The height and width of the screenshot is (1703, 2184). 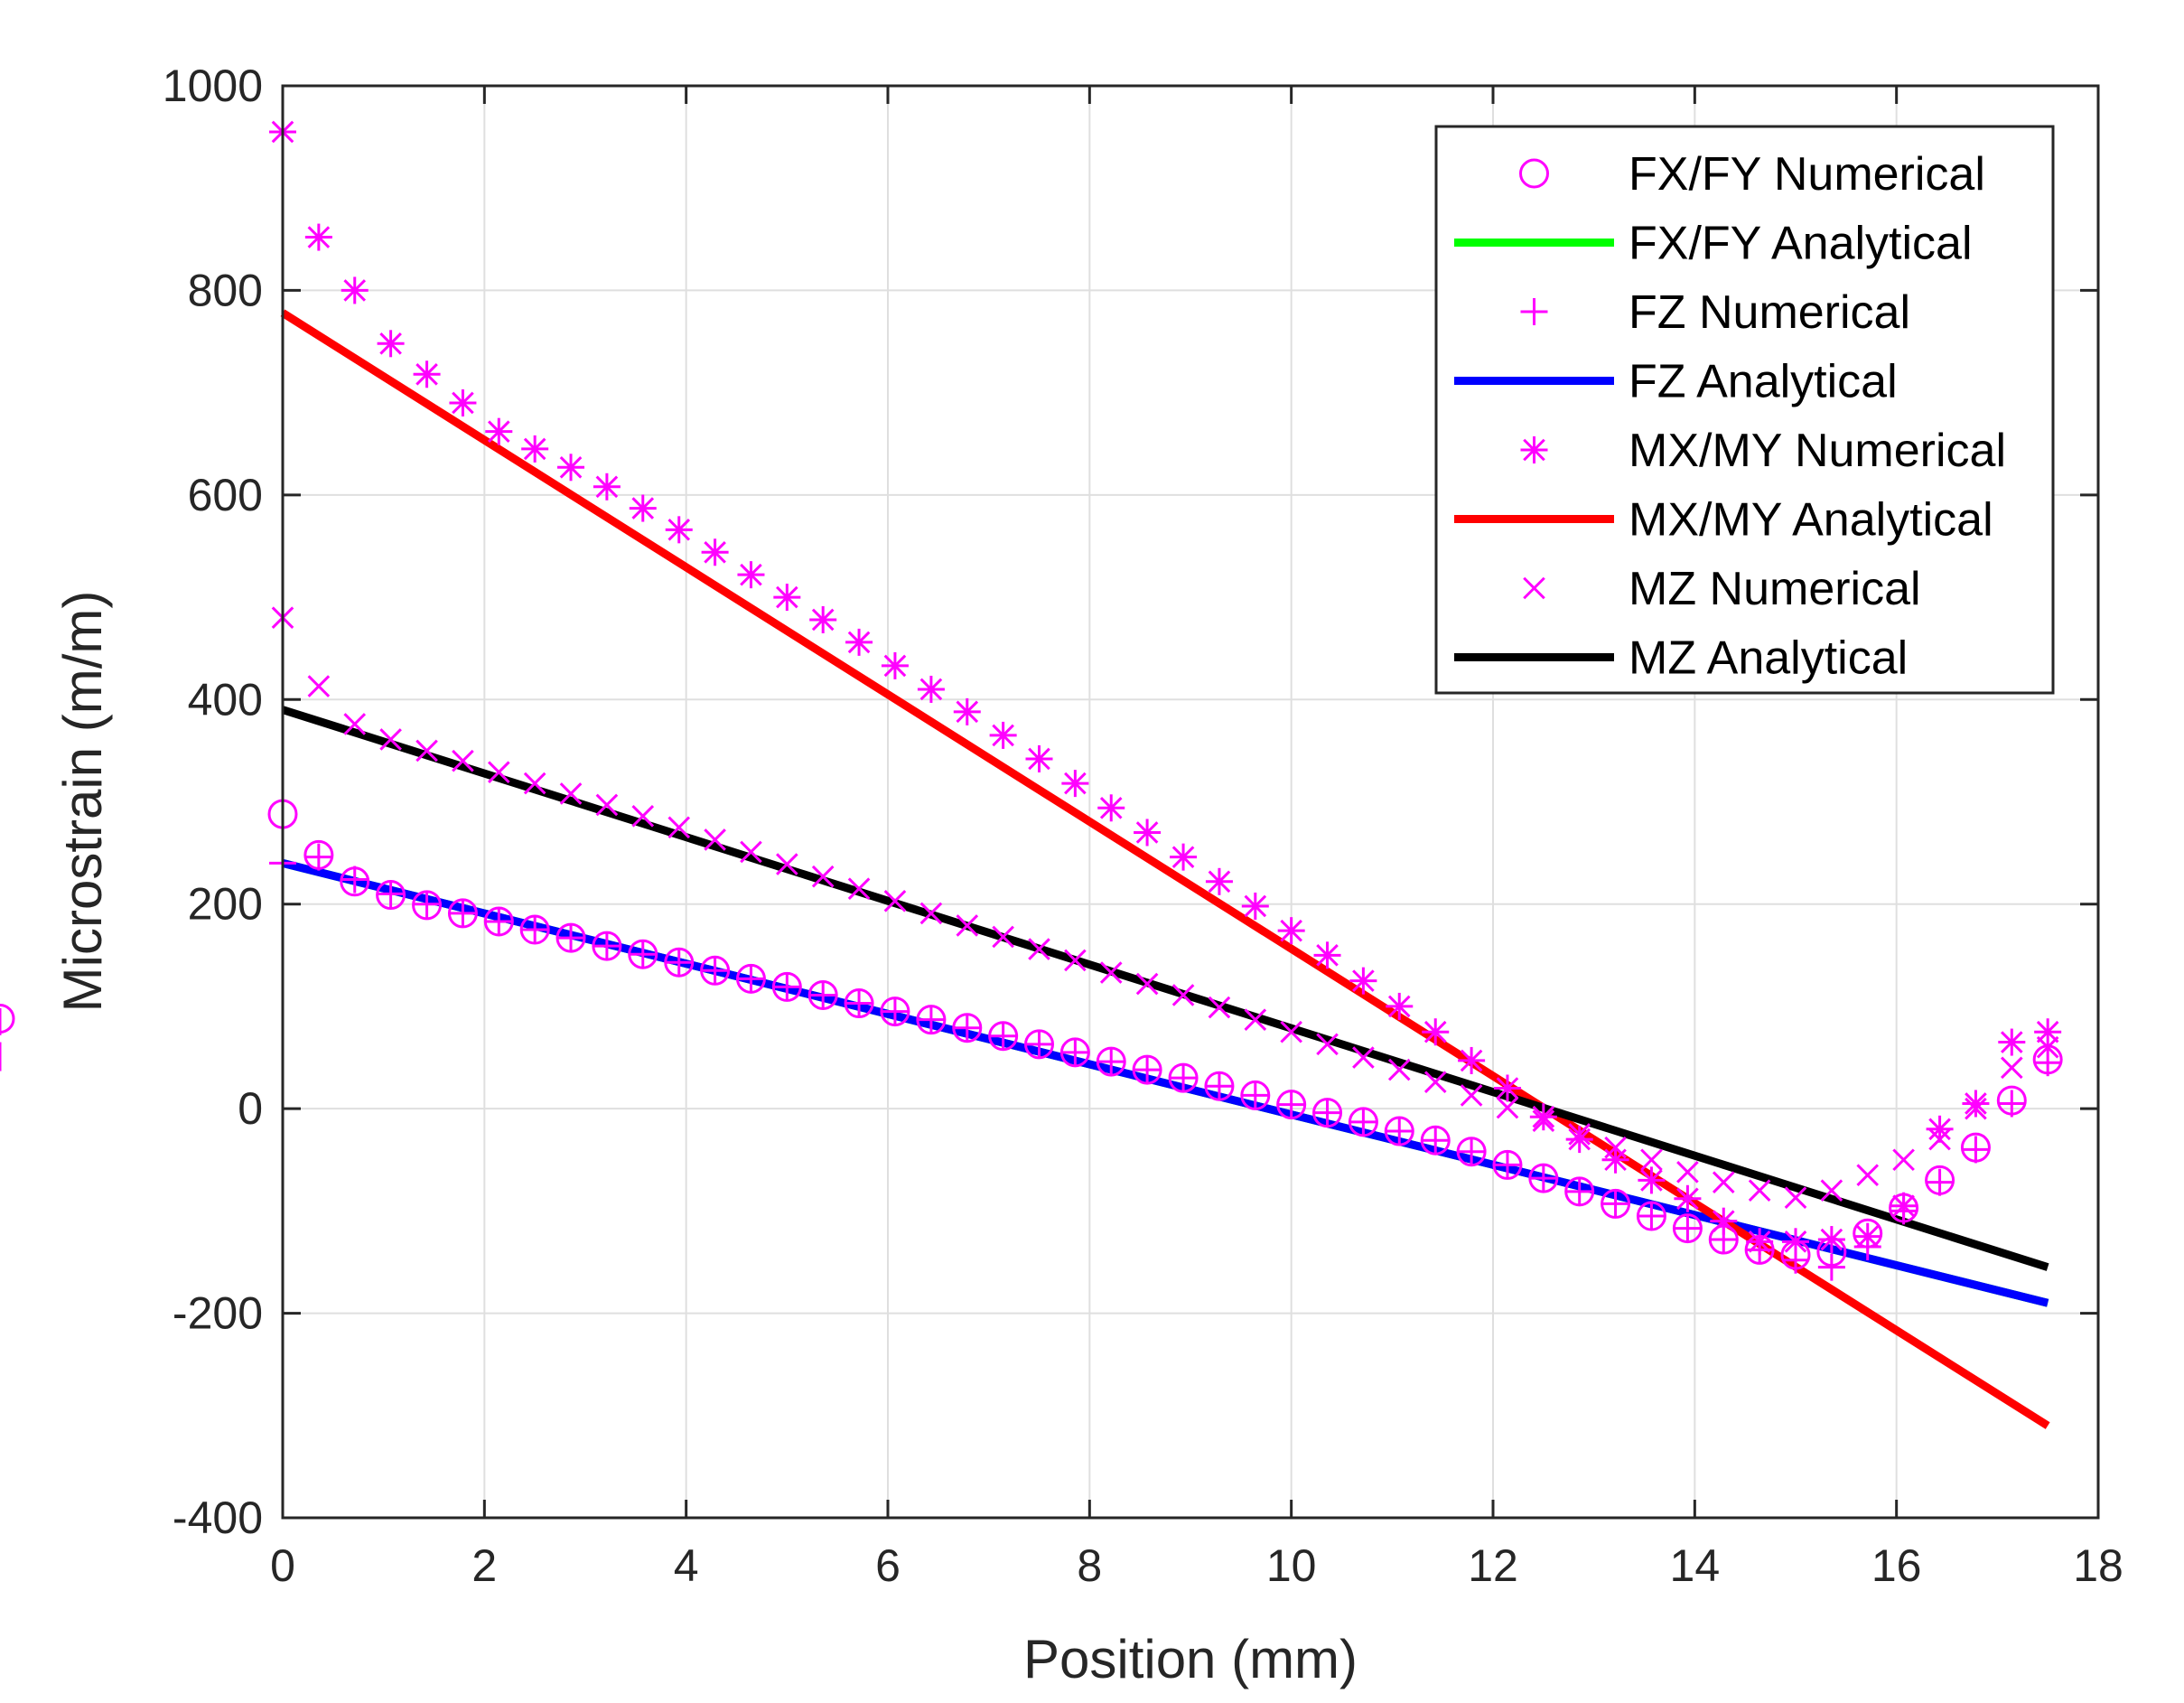 What do you see at coordinates (213, 86) in the screenshot?
I see `y-tick-label: 1000` at bounding box center [213, 86].